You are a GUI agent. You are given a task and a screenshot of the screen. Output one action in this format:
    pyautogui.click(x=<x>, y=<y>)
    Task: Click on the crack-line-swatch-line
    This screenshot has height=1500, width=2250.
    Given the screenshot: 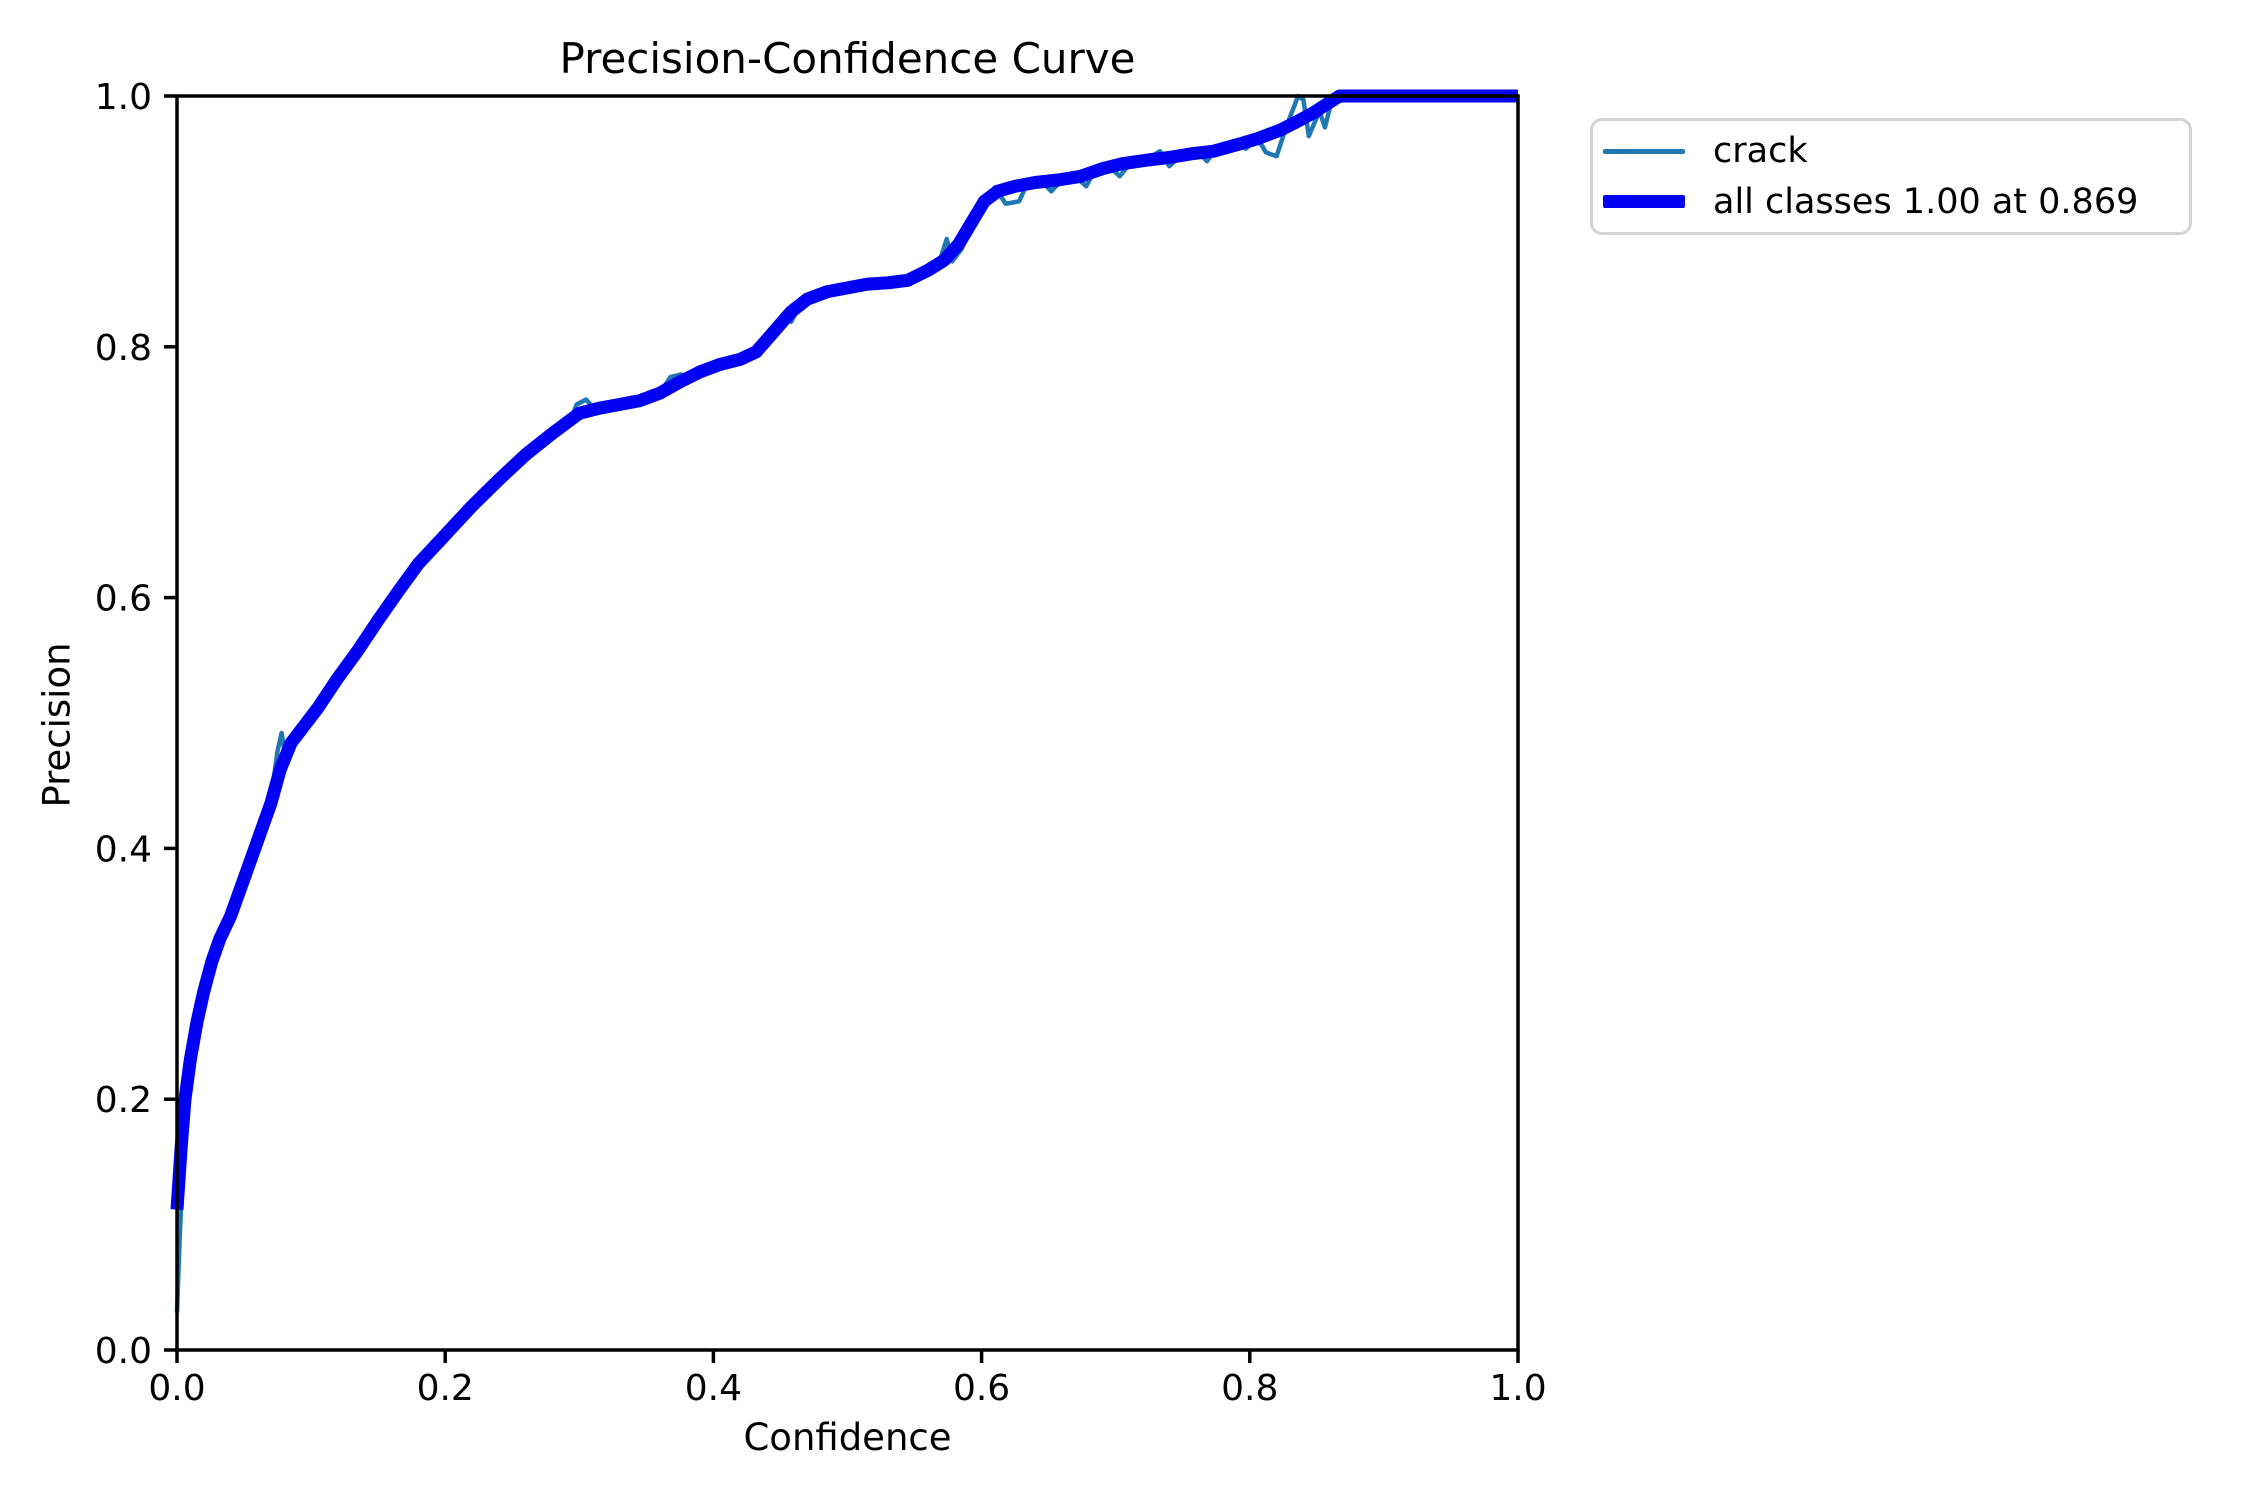 What is the action you would take?
    pyautogui.click(x=1644, y=151)
    